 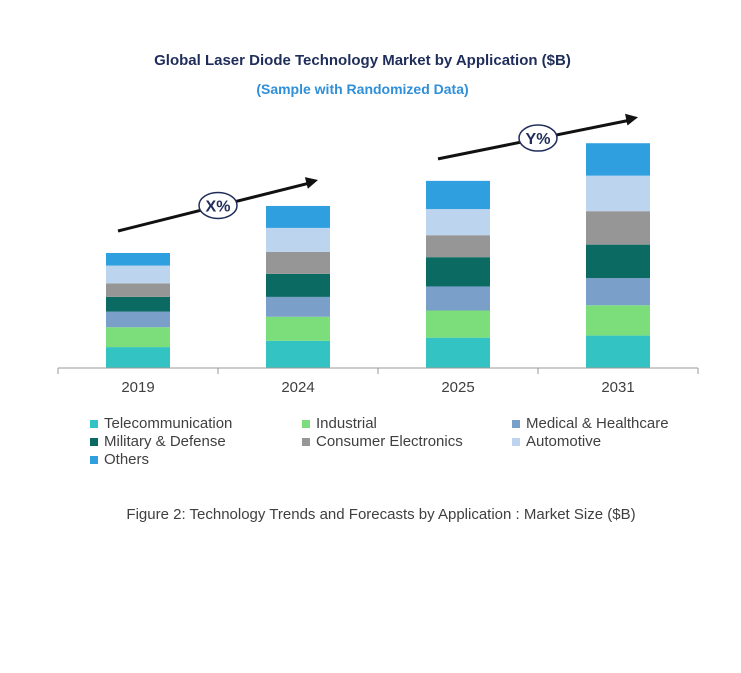 What do you see at coordinates (458, 195) in the screenshot?
I see `bar-segment-others-2025` at bounding box center [458, 195].